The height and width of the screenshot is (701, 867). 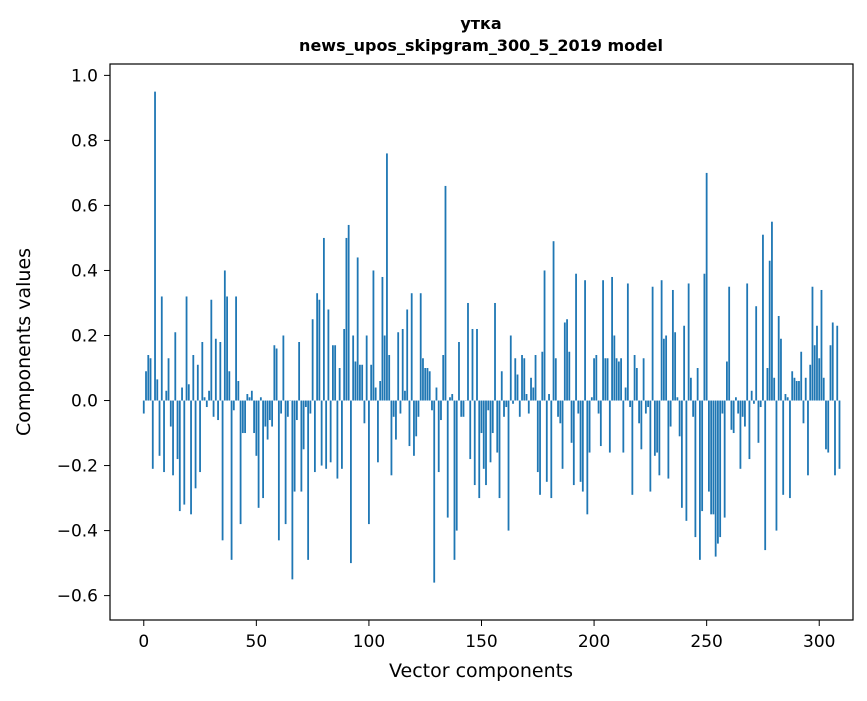 What do you see at coordinates (84, 271) in the screenshot?
I see `y-tick-label: 0.4` at bounding box center [84, 271].